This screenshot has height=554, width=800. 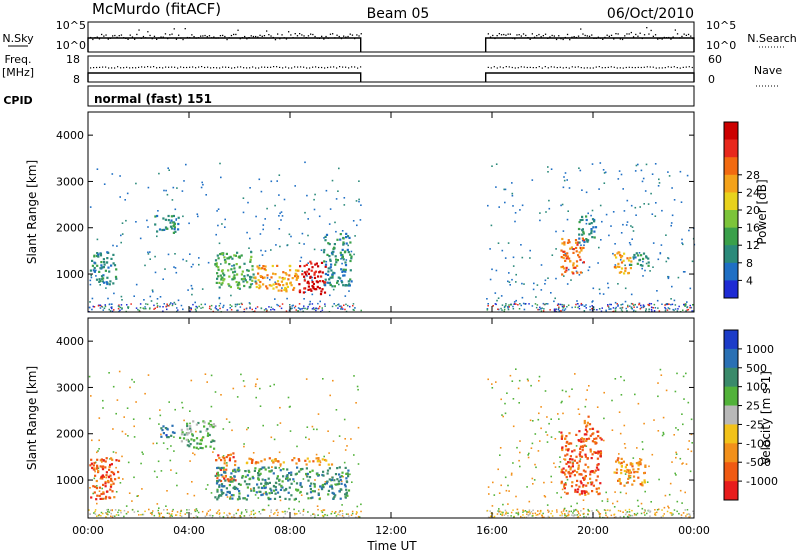 I want to click on velocity-y-tick-label: 4000, so click(x=70, y=341).